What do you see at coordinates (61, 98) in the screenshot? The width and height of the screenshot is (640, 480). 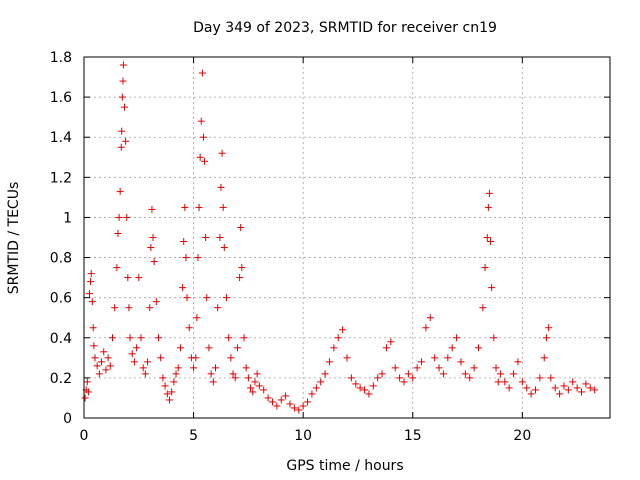 I see `y-tick-label: 1.6` at bounding box center [61, 98].